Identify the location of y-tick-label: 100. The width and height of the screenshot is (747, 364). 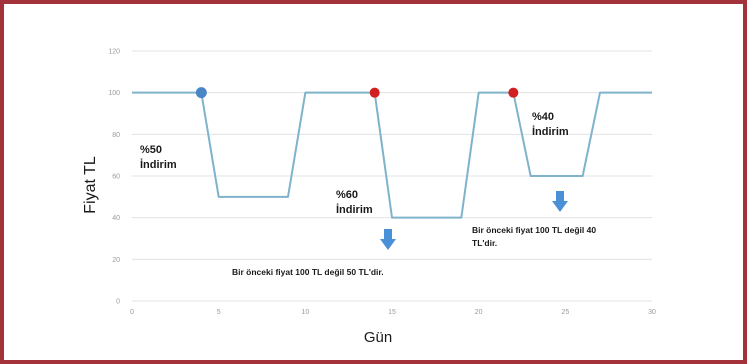
(114, 93).